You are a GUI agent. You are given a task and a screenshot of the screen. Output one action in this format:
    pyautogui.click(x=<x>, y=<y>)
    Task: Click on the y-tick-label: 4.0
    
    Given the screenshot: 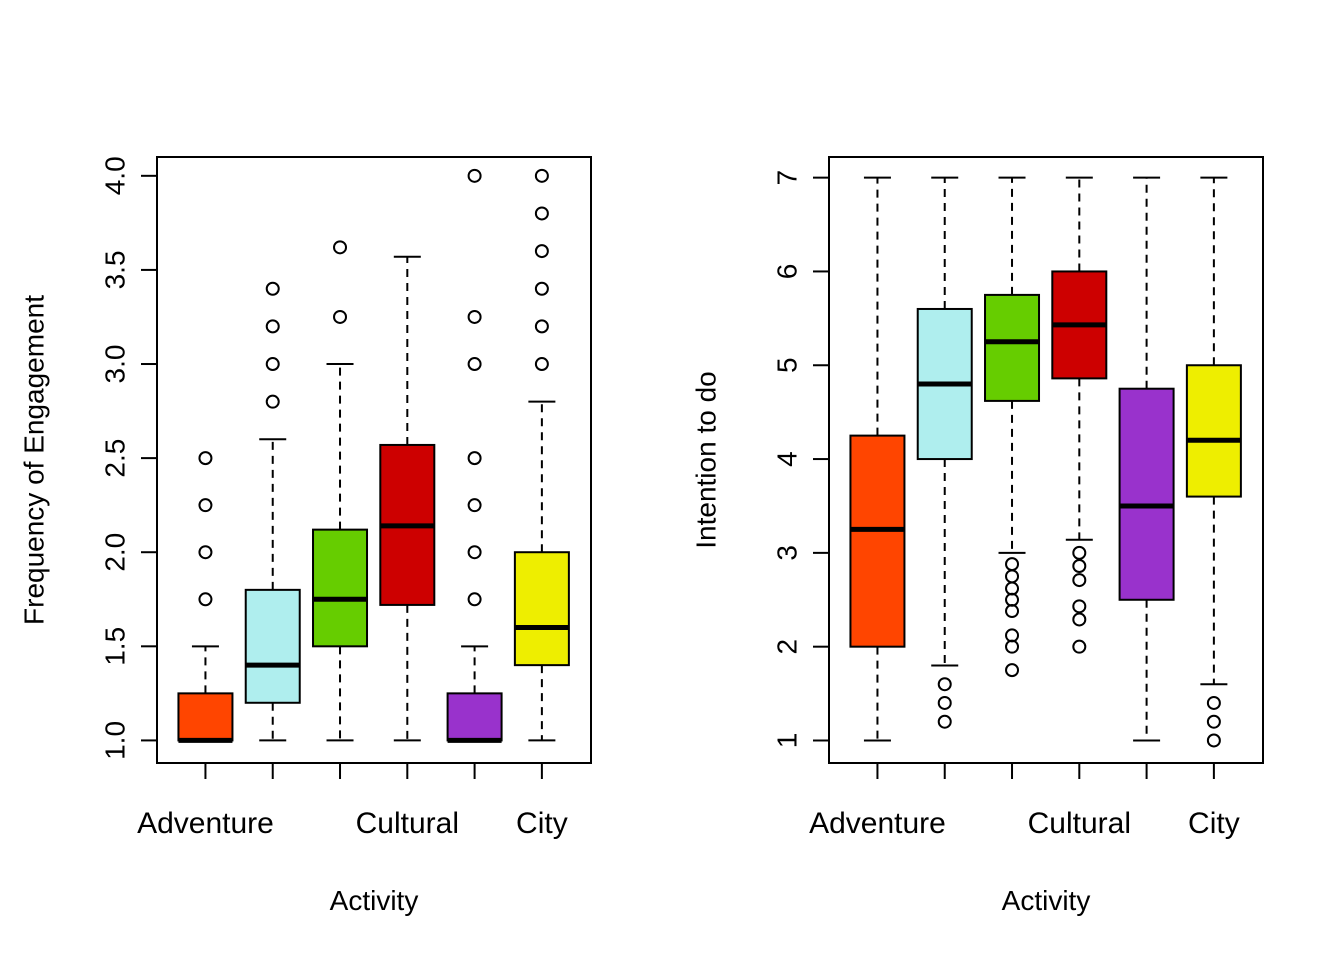 What is the action you would take?
    pyautogui.click(x=114, y=175)
    